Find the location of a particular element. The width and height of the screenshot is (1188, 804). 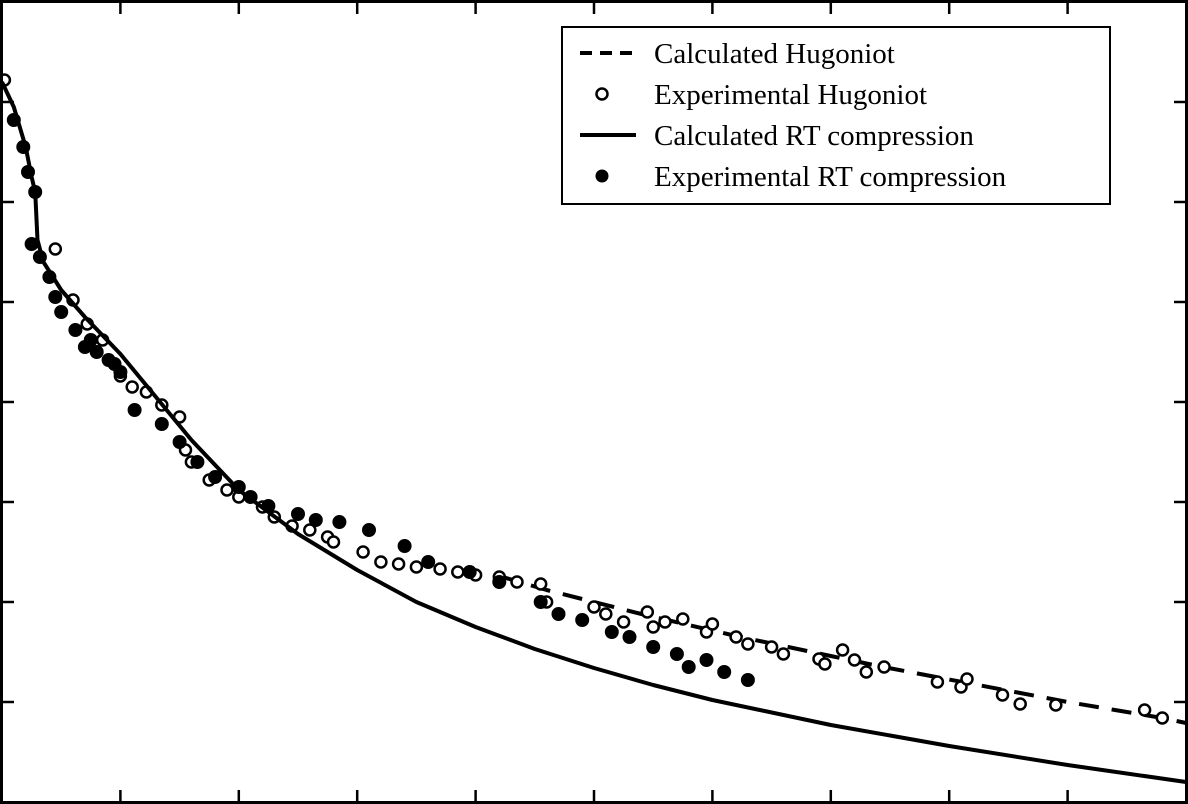

legend-label: Calculated RT compression is located at coordinates (814, 136).